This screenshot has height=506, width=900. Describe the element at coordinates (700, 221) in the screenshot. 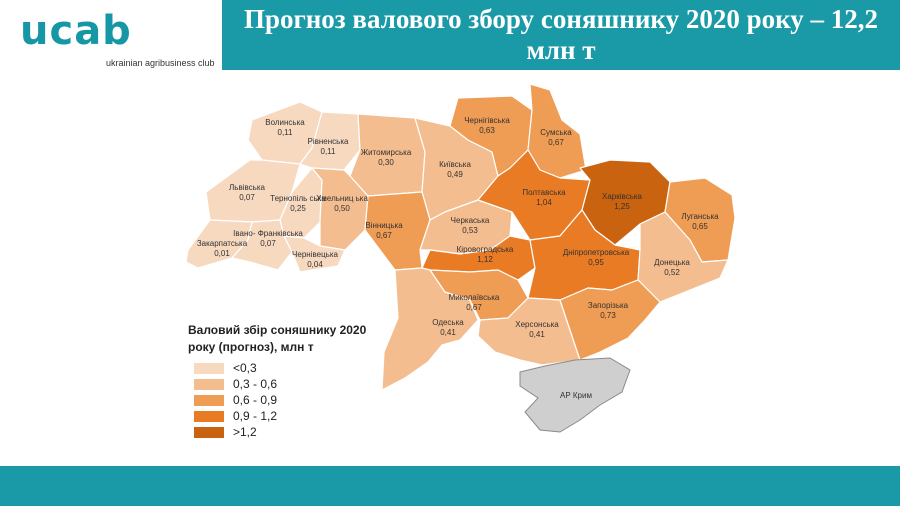

I see `region-label-luhansk: Луганська 0,65` at that location.